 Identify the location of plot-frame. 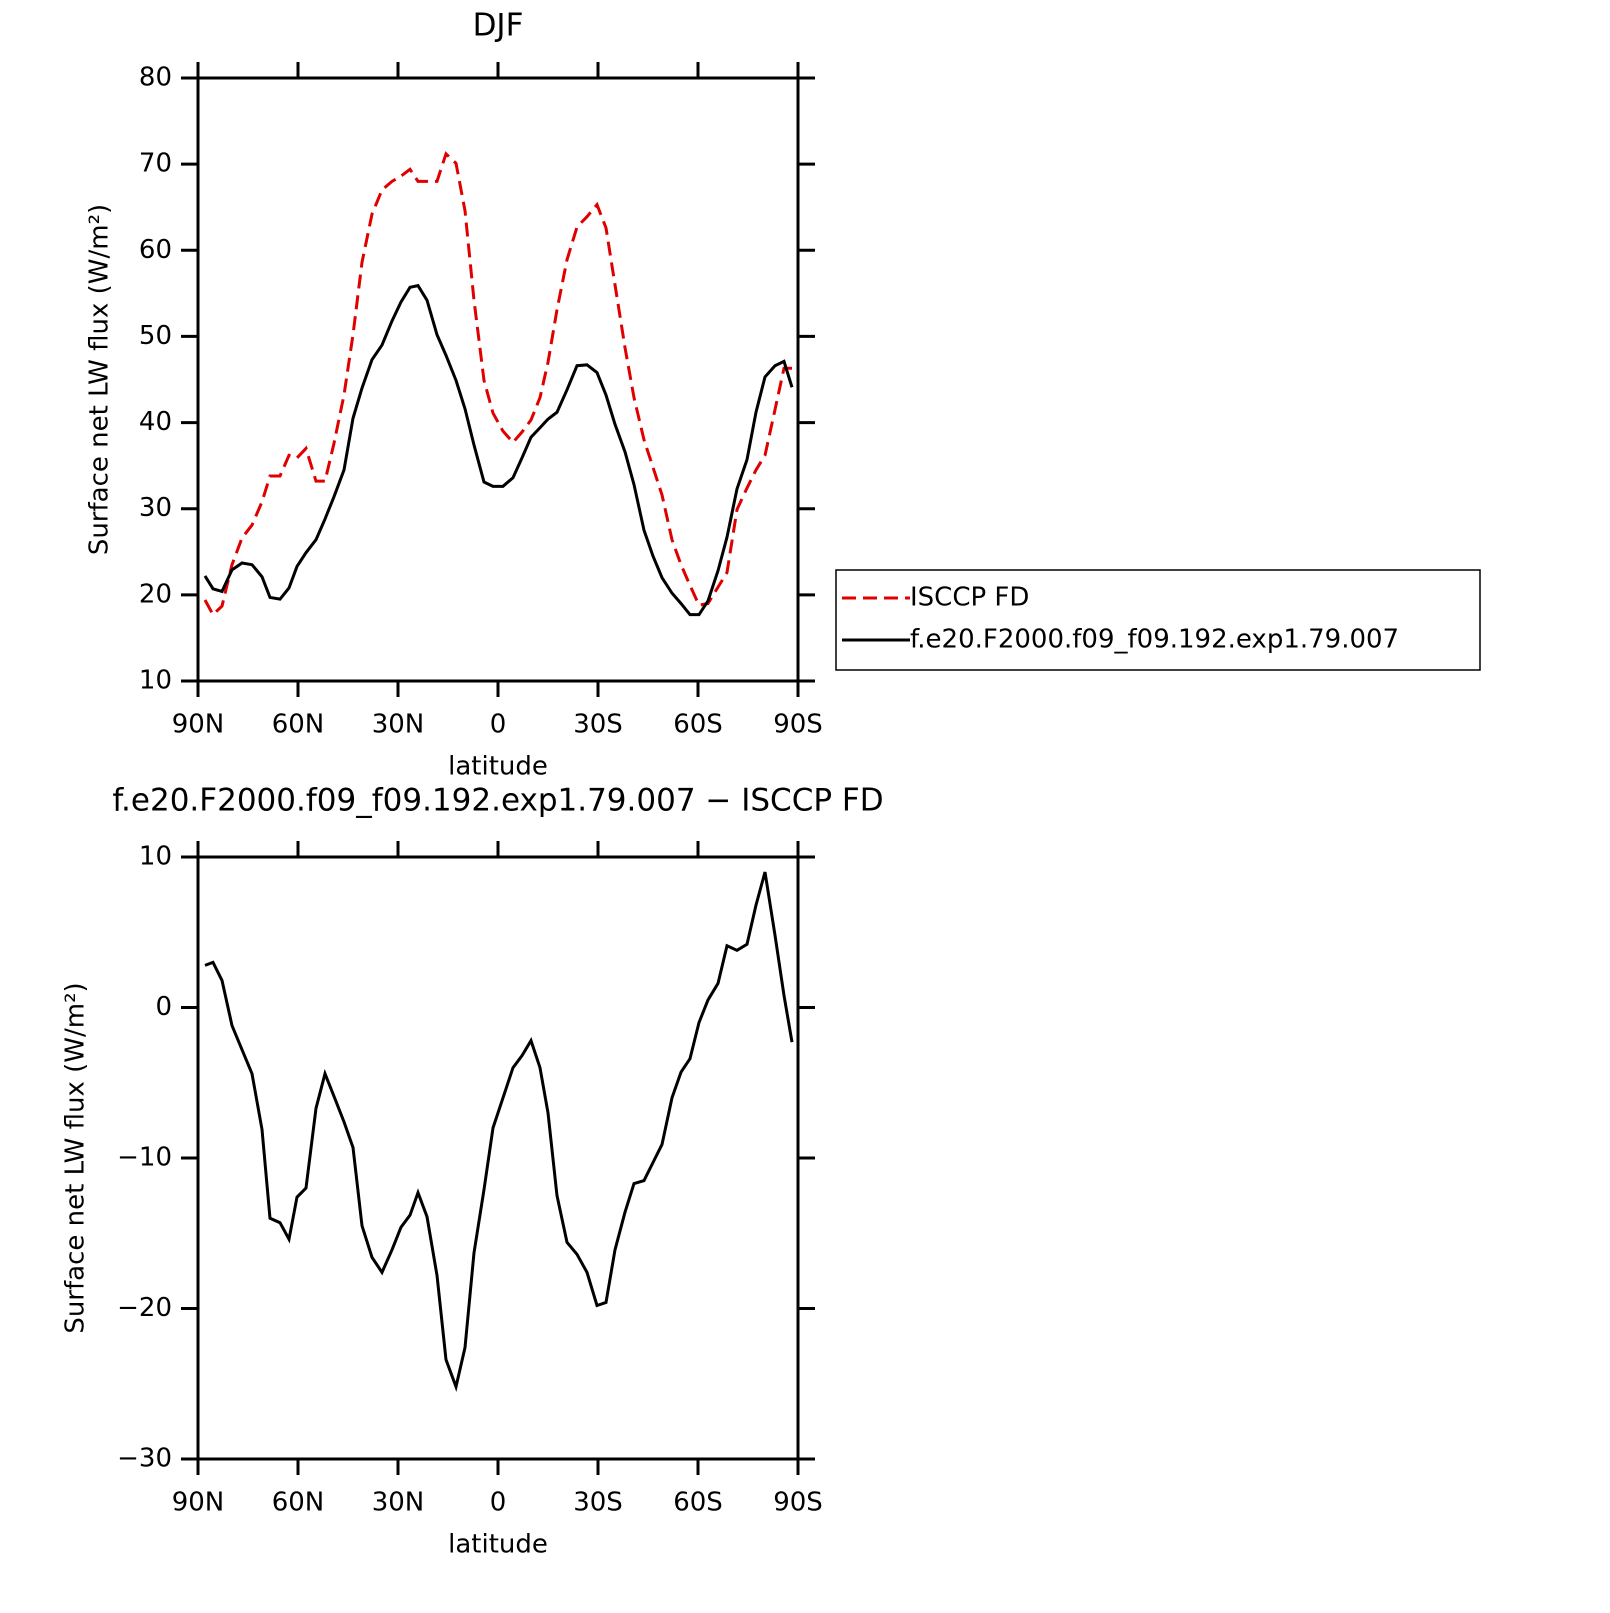
(498, 1158).